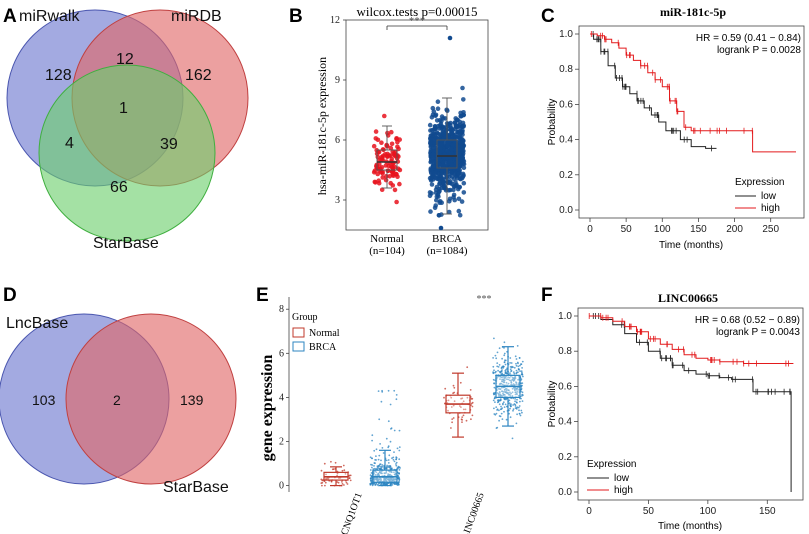  What do you see at coordinates (281, 442) in the screenshot?
I see `y-tick-label-e-1: 2` at bounding box center [281, 442].